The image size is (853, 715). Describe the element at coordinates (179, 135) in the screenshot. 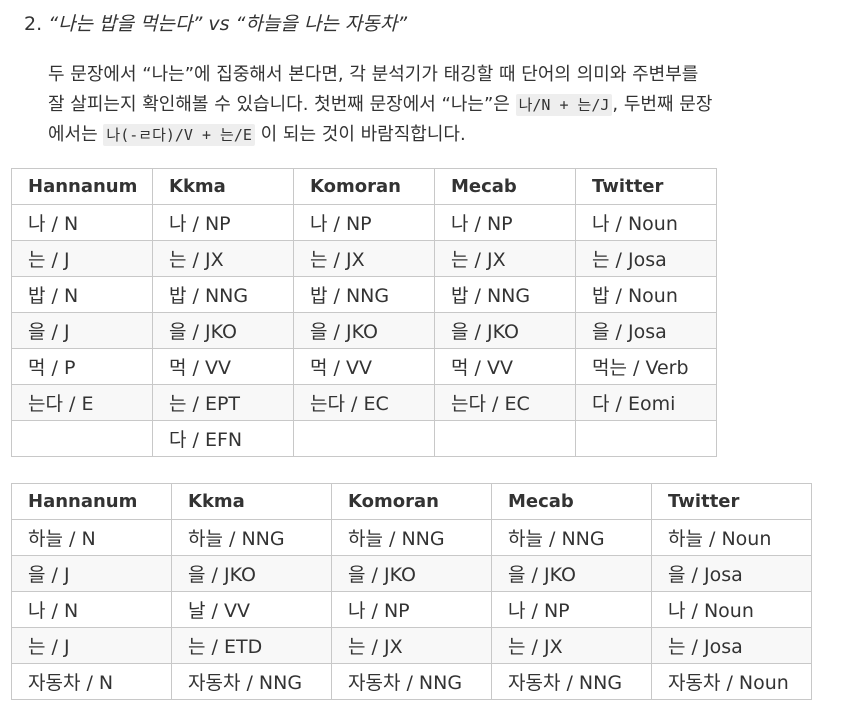

I see `inline-code-second: 나(-ㄹ다)/V + 는/E` at that location.